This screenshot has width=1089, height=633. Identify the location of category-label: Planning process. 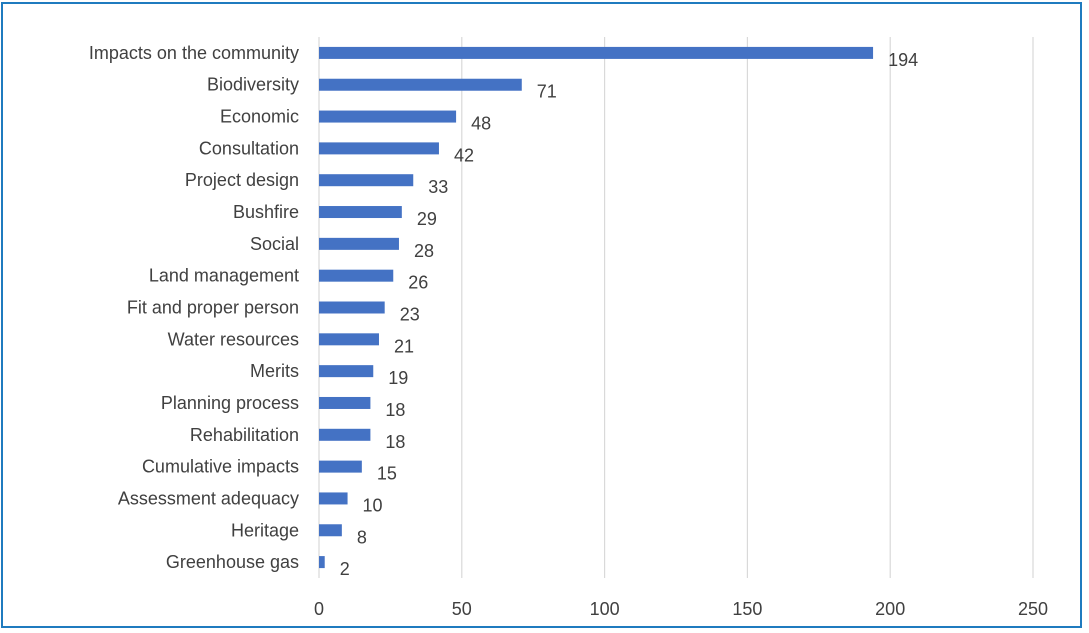
(230, 403).